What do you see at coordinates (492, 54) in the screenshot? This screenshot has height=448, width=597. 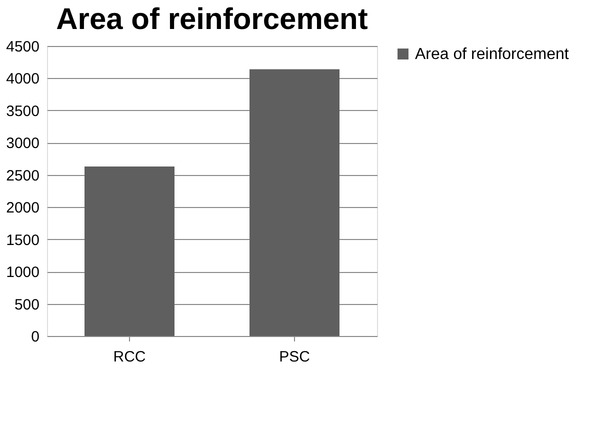 I see `legend-label: Area of reinforcement` at bounding box center [492, 54].